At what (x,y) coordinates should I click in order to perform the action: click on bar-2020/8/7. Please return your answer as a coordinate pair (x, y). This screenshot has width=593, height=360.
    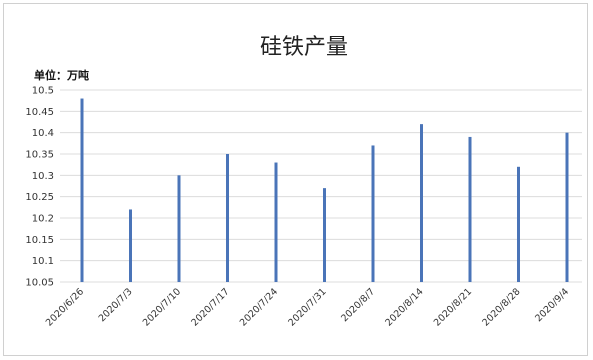
    Looking at the image, I should click on (373, 213).